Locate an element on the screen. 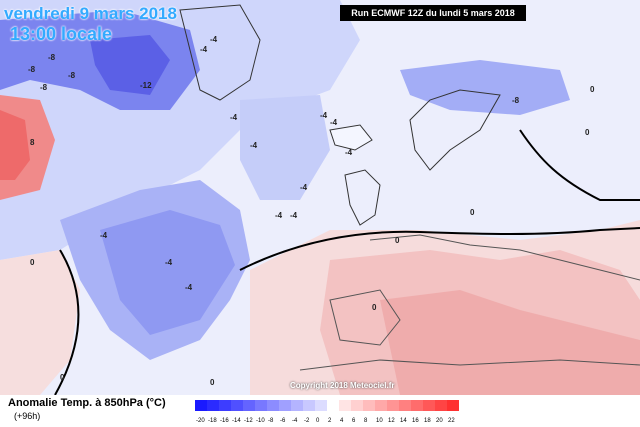 The width and height of the screenshot is (640, 427). legend-tick-label: 22 is located at coordinates (451, 421).